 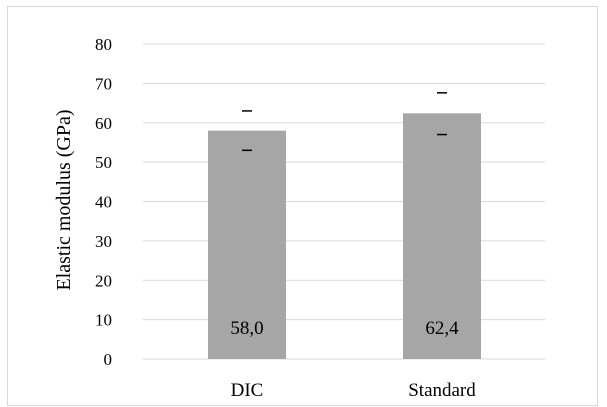 I want to click on data-label: 58,0, so click(x=246, y=328).